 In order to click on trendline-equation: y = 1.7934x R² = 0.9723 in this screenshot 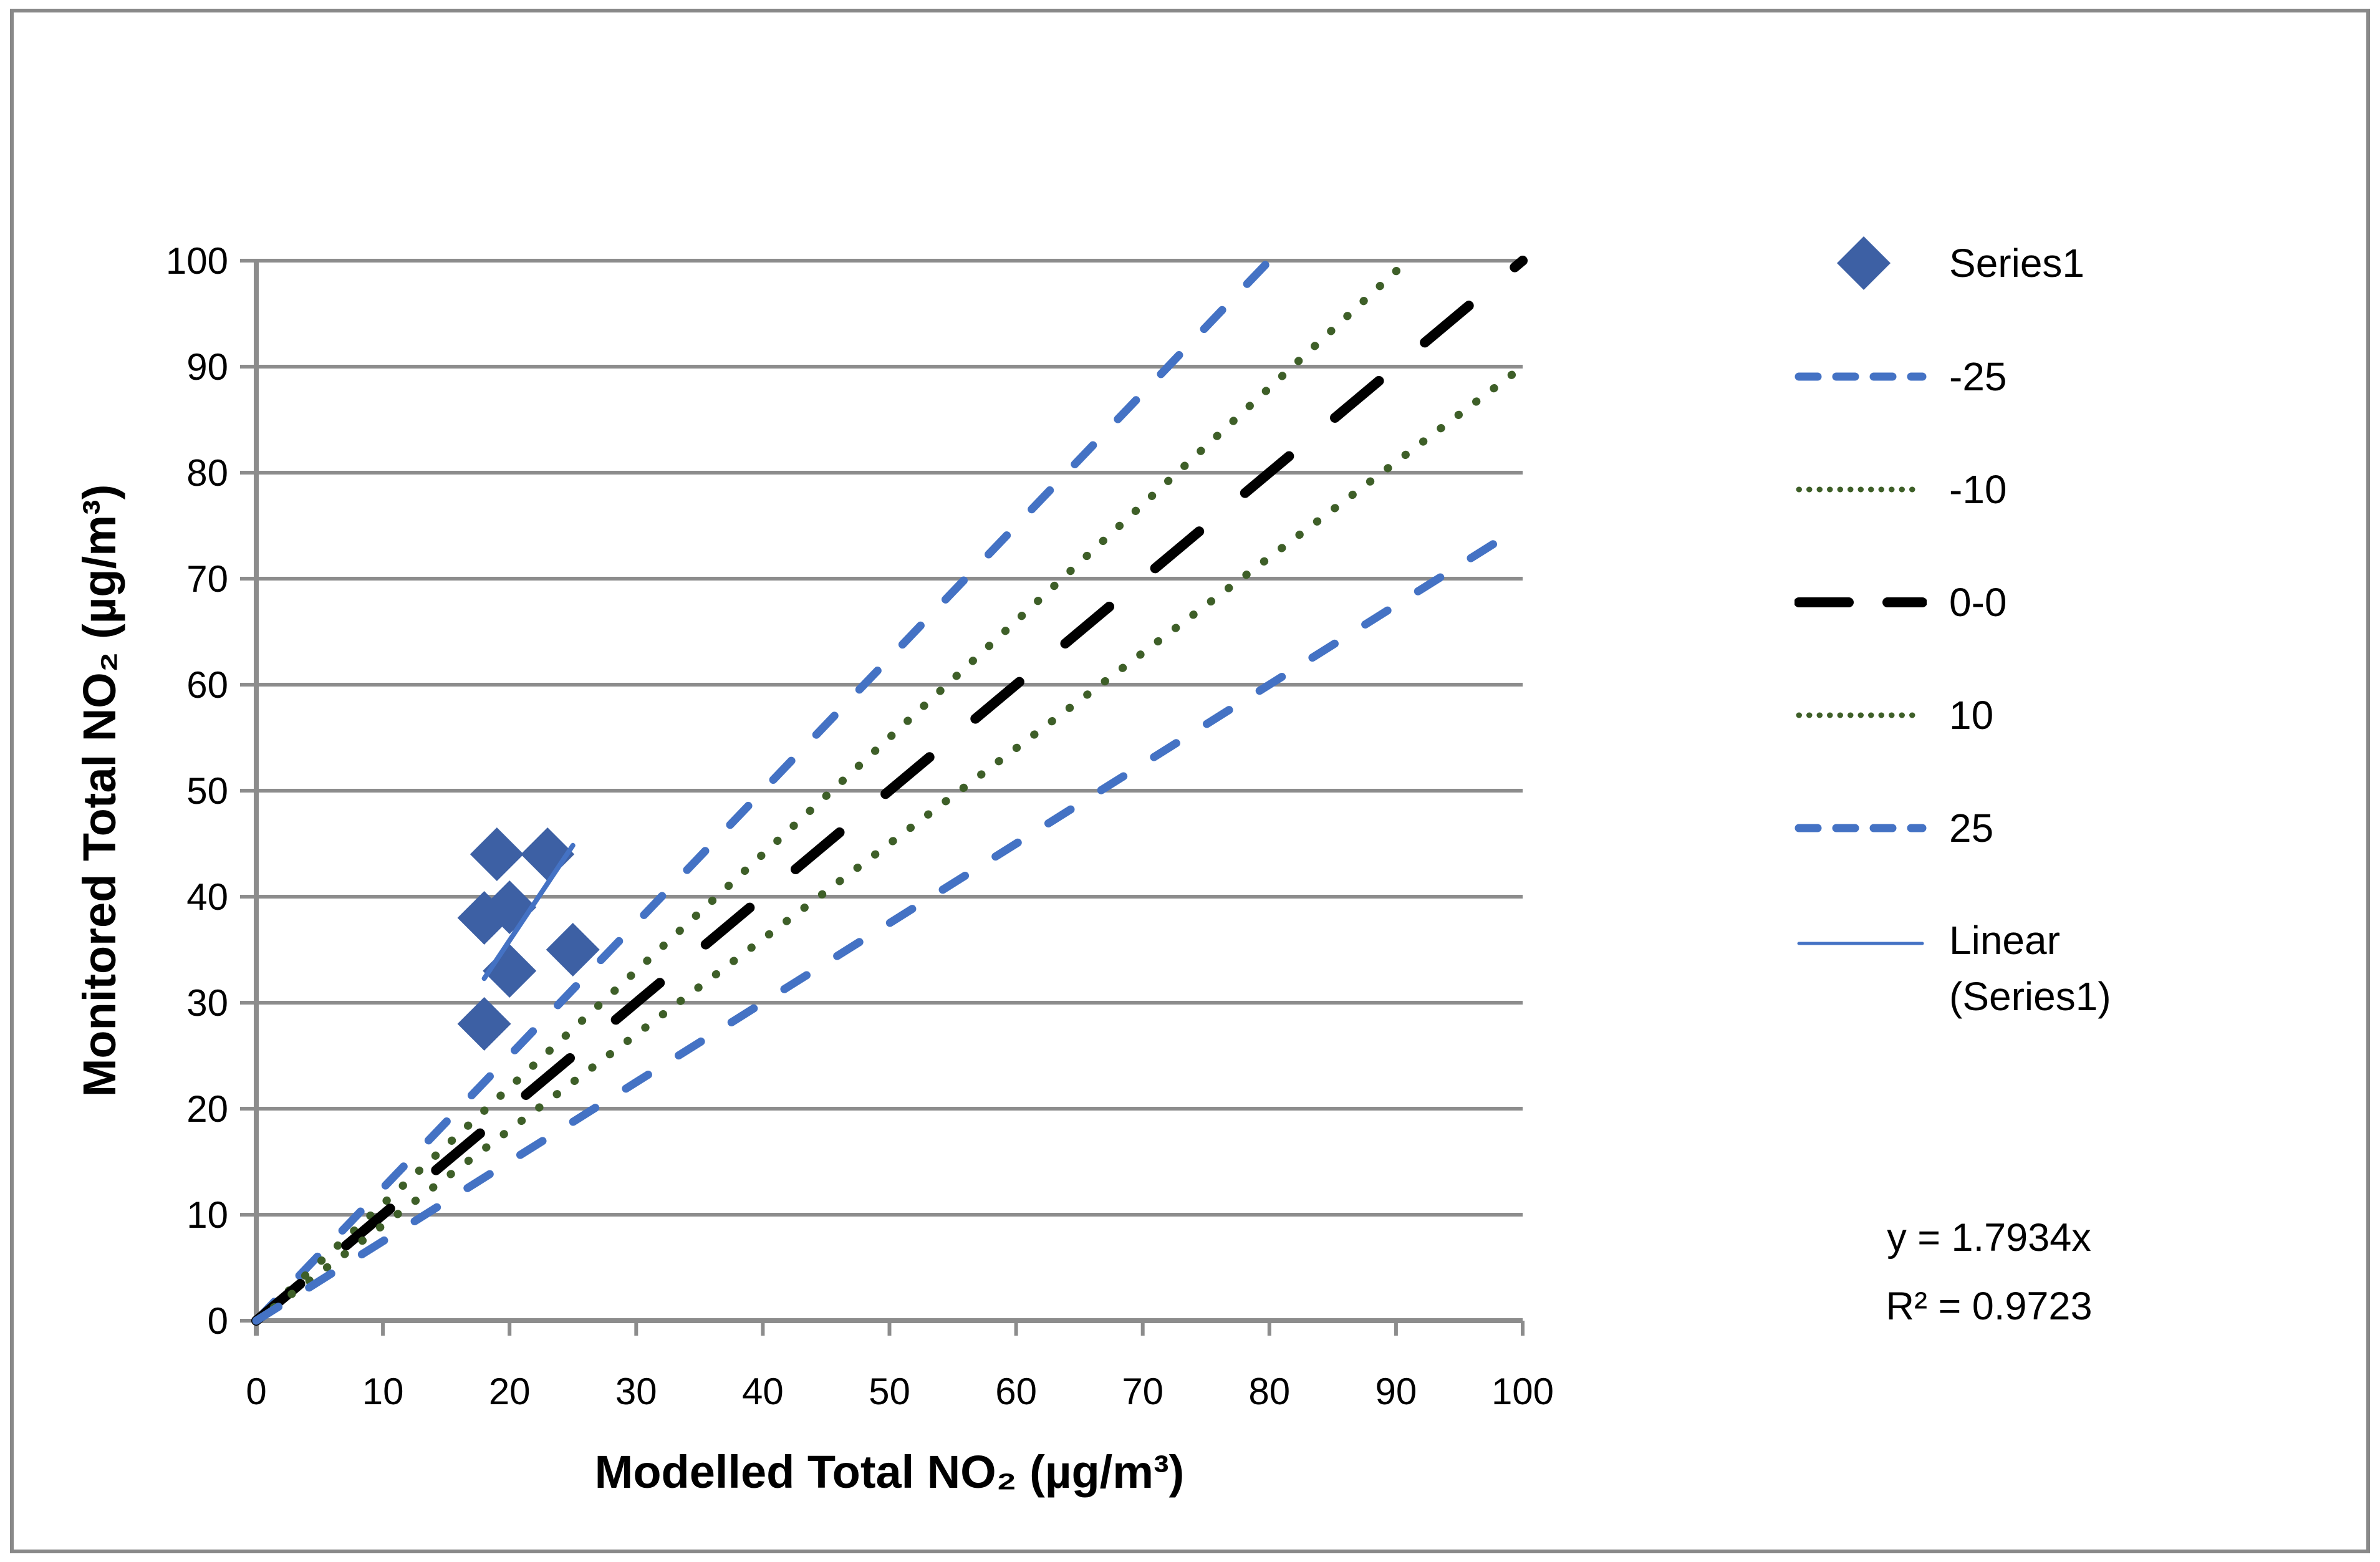, I will do `click(1989, 1272)`.